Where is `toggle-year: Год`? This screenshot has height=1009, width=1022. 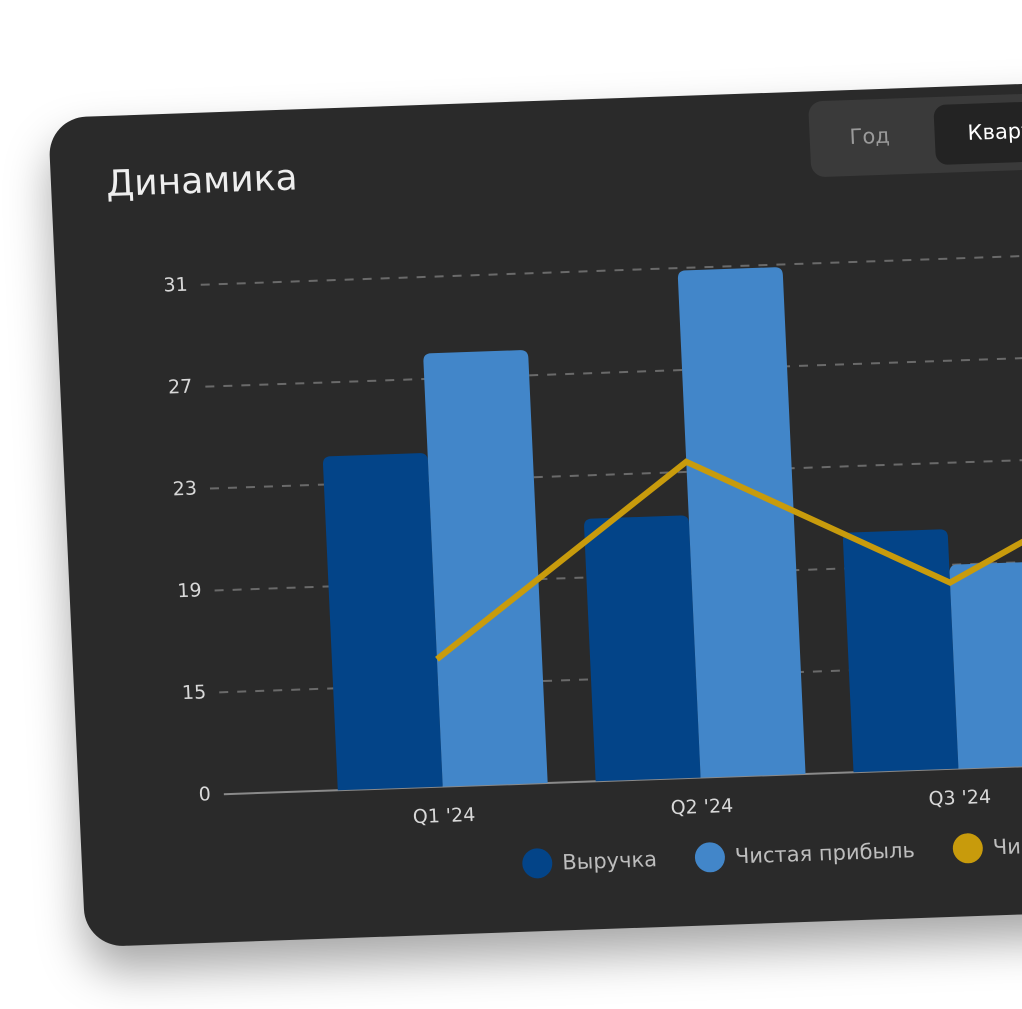
toggle-year: Год is located at coordinates (869, 136).